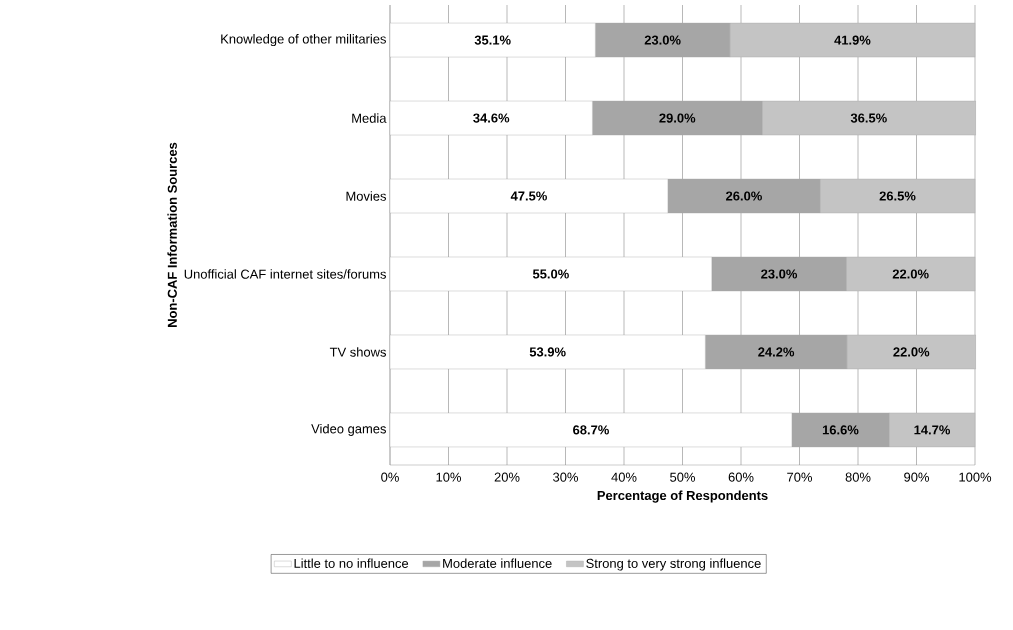  What do you see at coordinates (547, 352) in the screenshot?
I see `data-label: 53.9%` at bounding box center [547, 352].